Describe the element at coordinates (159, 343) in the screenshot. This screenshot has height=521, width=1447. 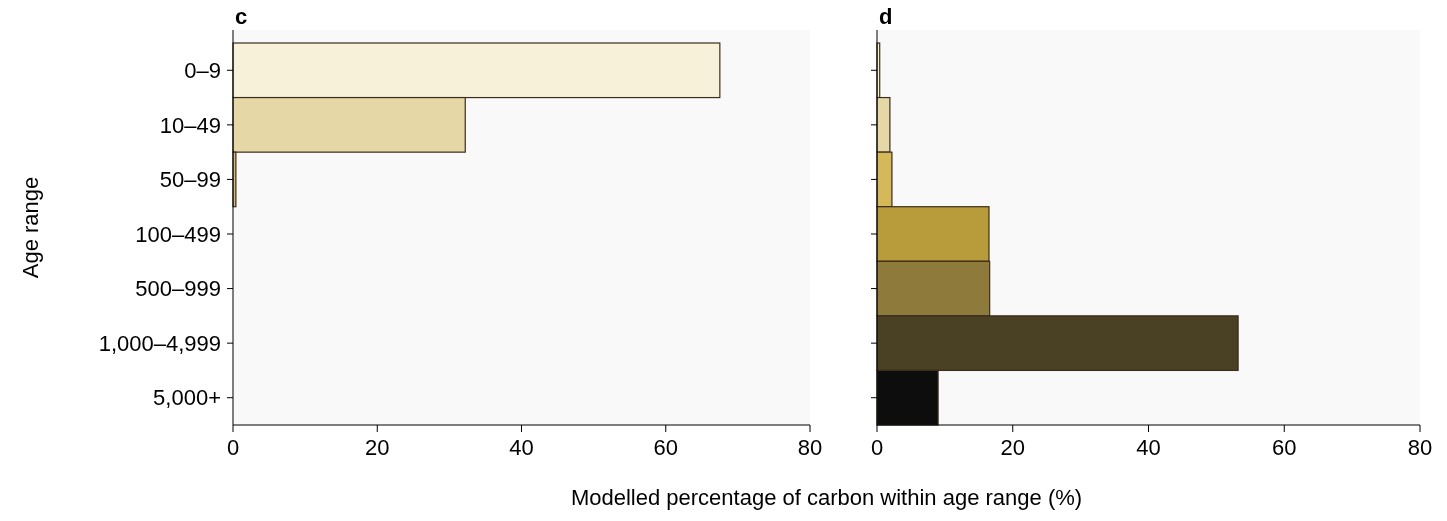
I see `y-tick-label: 1,000–4,999` at that location.